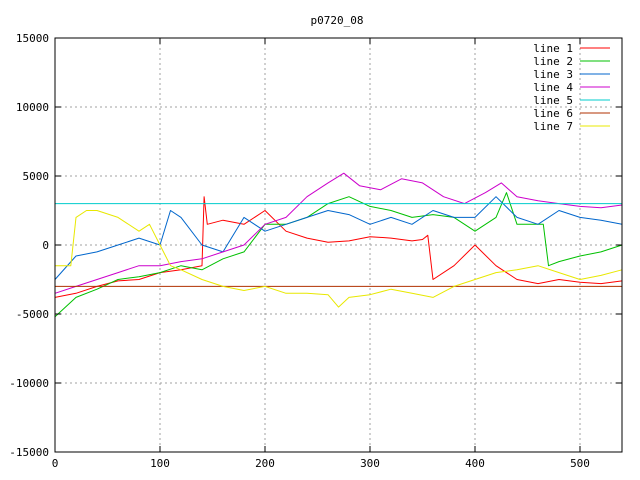 The image size is (640, 480). What do you see at coordinates (32, 38) in the screenshot?
I see `y-tick-label: 15000` at bounding box center [32, 38].